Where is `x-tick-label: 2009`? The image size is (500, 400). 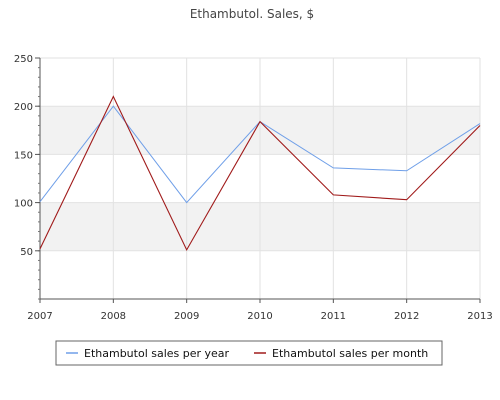 x-tick-label: 2009 is located at coordinates (186, 316).